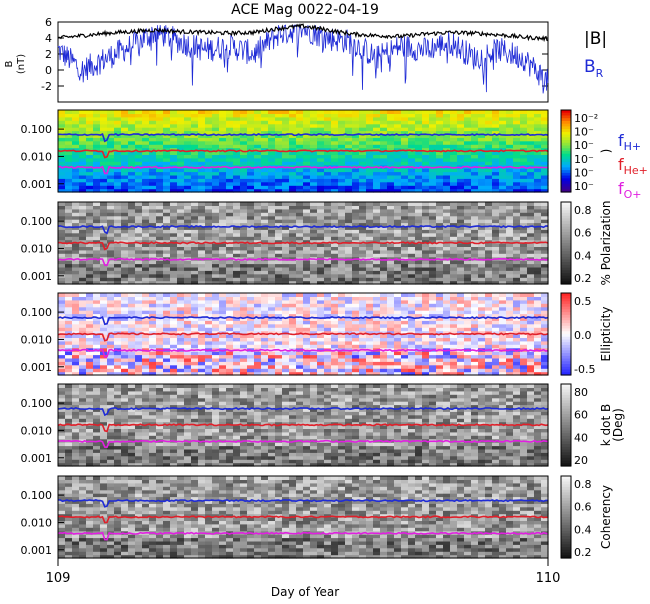  Describe the element at coordinates (581, 392) in the screenshot. I see `colorbar-tick-label: 80` at that location.